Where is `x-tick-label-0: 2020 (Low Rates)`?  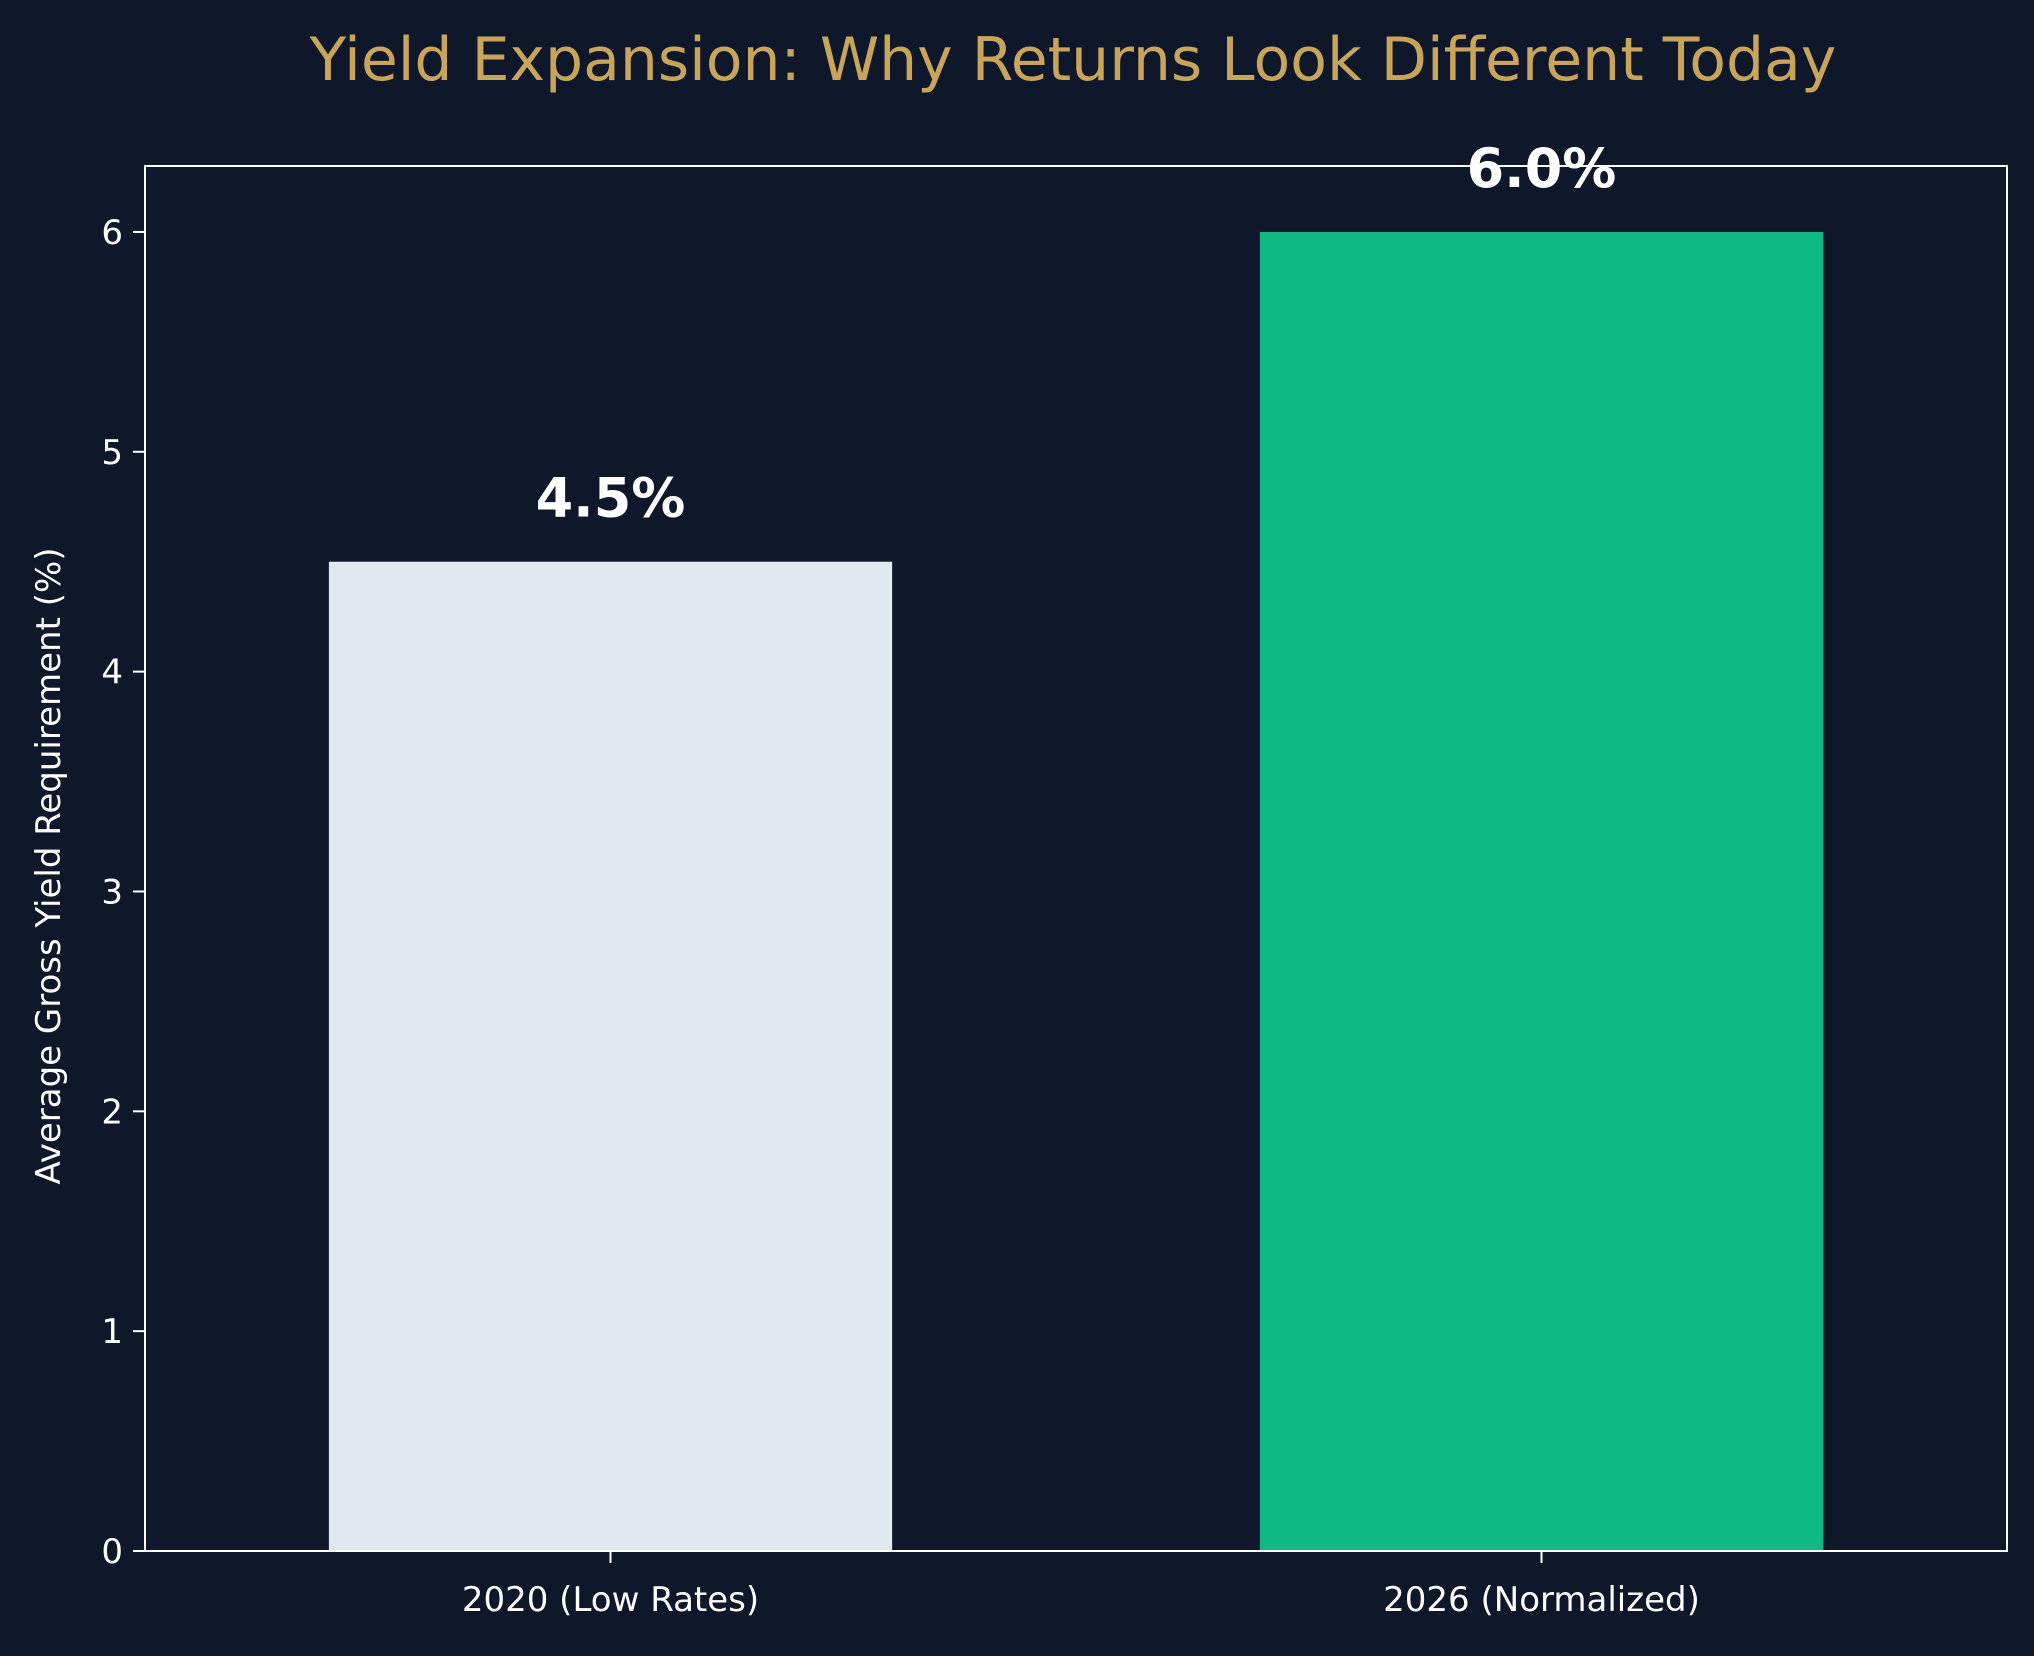
x-tick-label-0: 2020 (Low Rates) is located at coordinates (610, 1600).